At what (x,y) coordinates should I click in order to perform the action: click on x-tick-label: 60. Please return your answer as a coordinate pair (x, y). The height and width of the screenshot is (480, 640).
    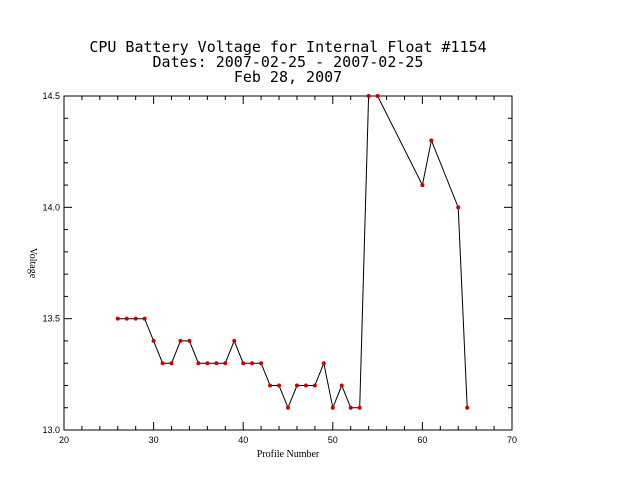
    Looking at the image, I should click on (422, 440).